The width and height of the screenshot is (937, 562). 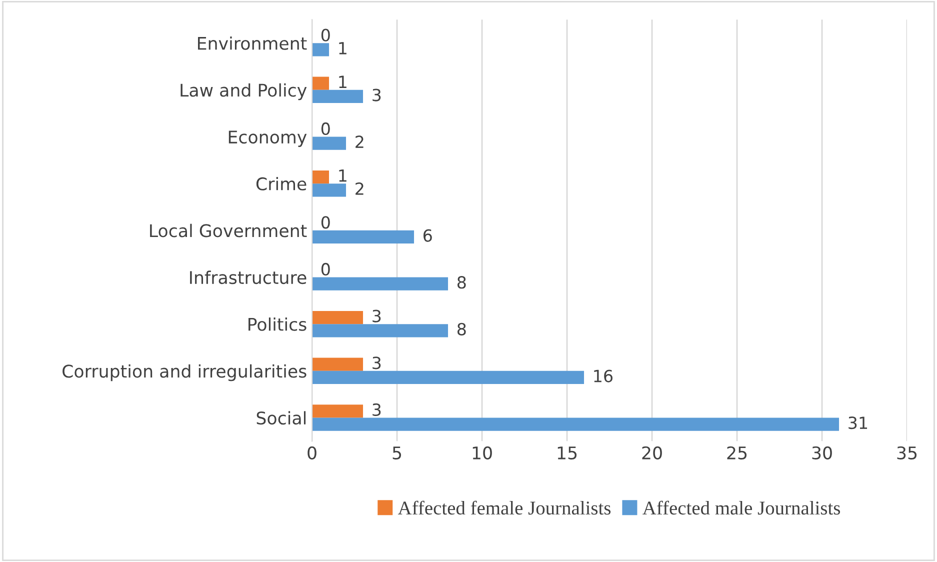 What do you see at coordinates (267, 138) in the screenshot?
I see `y-tick-label: Economy` at bounding box center [267, 138].